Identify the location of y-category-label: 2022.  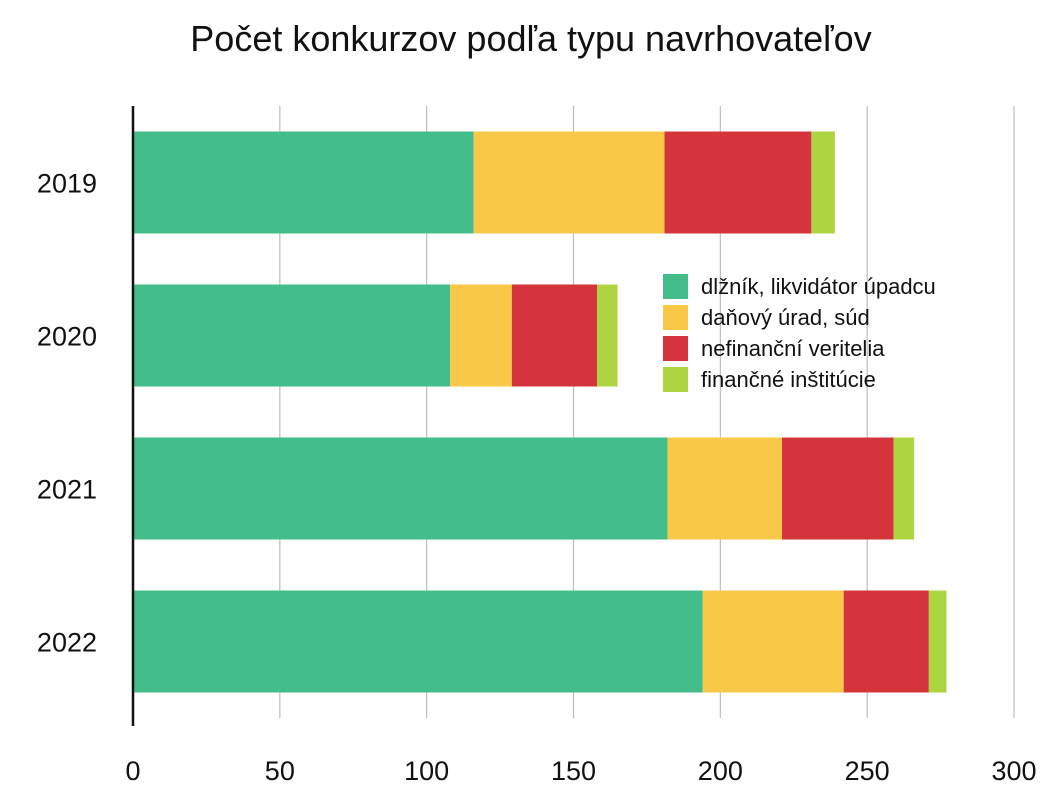
(67, 643).